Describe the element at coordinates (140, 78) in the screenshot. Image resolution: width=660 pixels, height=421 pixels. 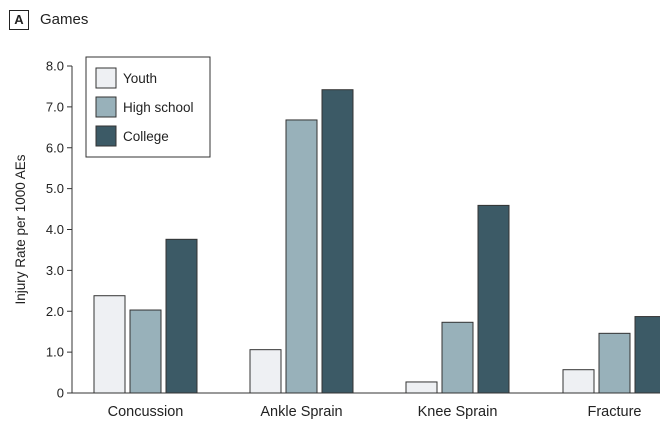
I see `legend-label: Youth` at that location.